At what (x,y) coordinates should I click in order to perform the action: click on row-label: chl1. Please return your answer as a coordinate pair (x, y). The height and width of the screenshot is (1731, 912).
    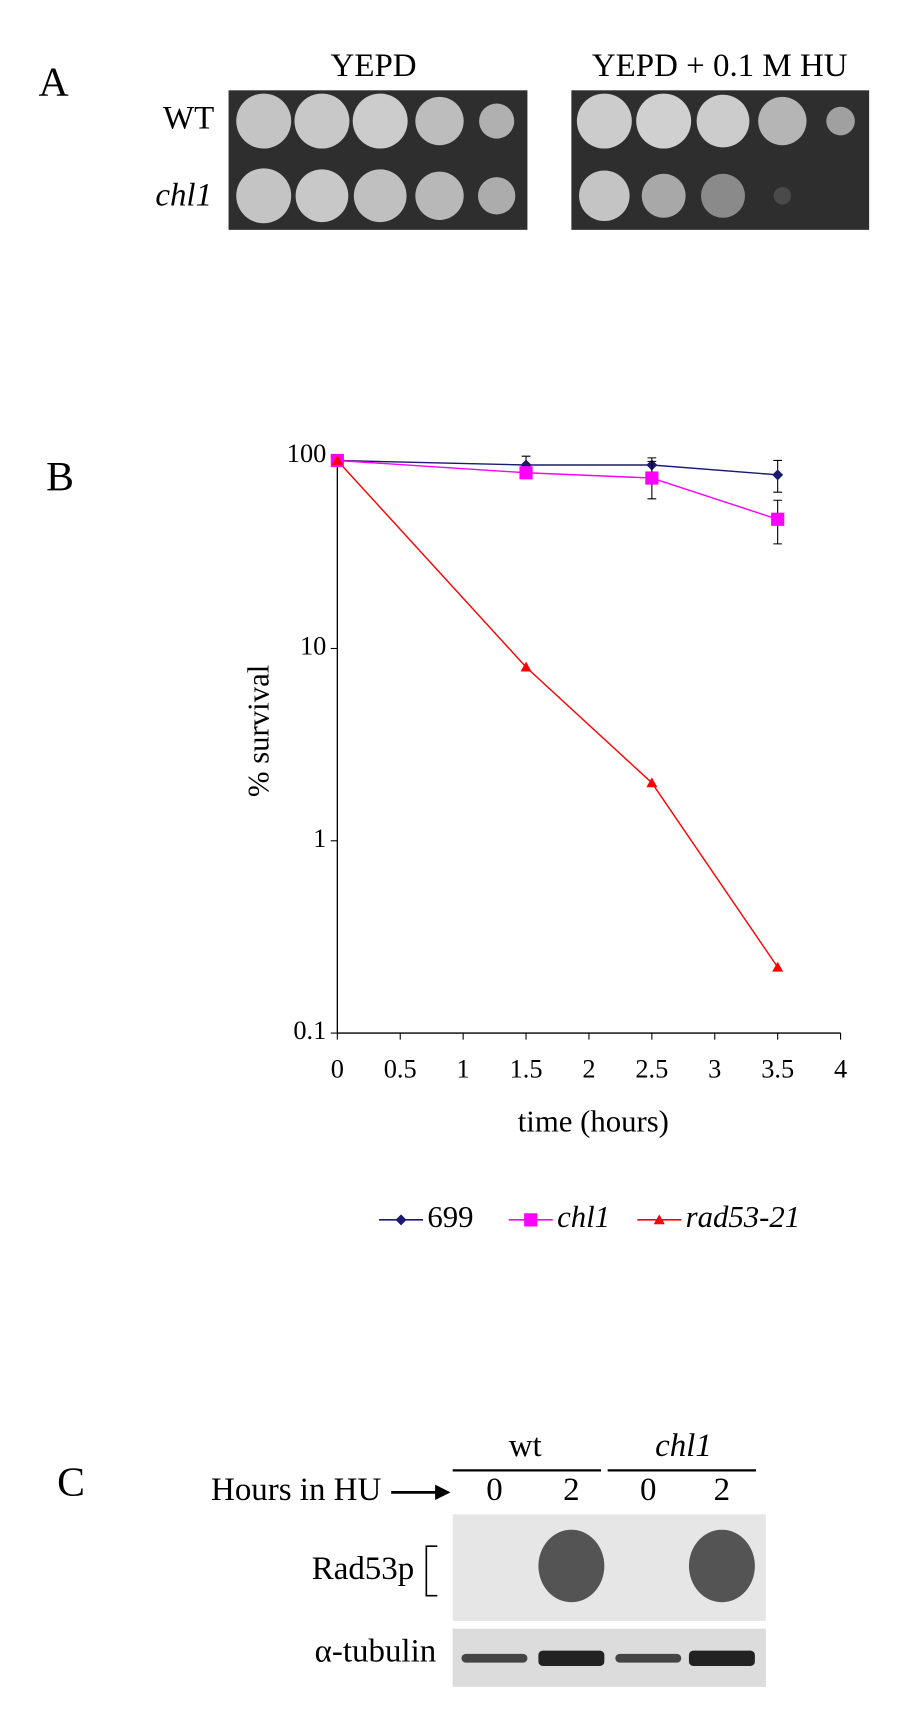
    Looking at the image, I should click on (183, 196).